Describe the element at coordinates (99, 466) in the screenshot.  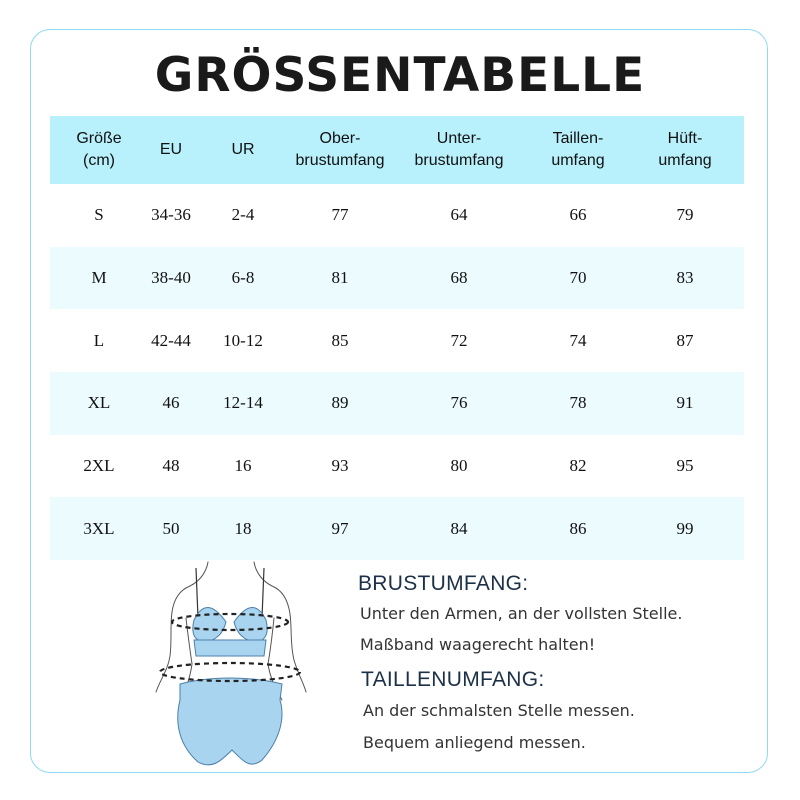
I see `cell-size: 2XL` at that location.